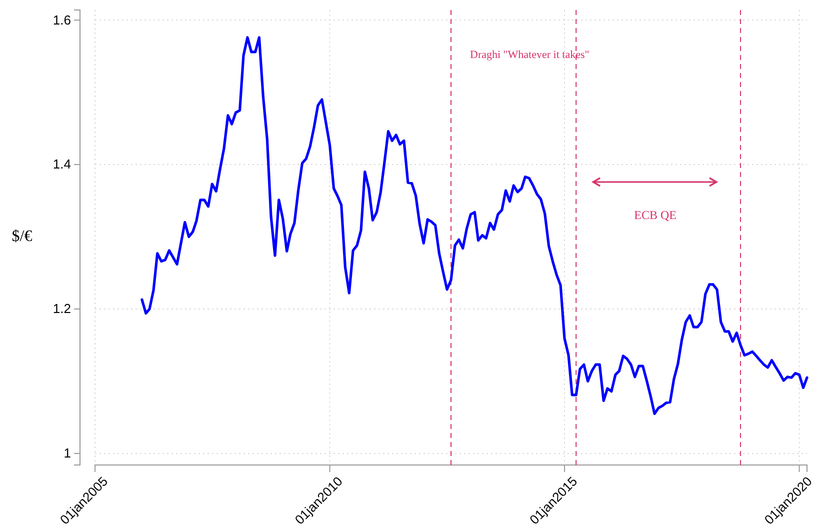 Image resolution: width=817 pixels, height=530 pixels. Describe the element at coordinates (61, 164) in the screenshot. I see `y-tick-label: 1.4` at that location.